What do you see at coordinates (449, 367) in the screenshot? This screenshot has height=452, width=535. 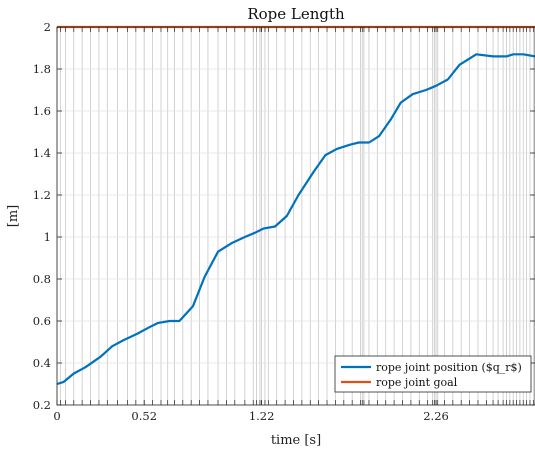 I see `legend-entry-0: rope joint position ($q_r$)` at bounding box center [449, 367].